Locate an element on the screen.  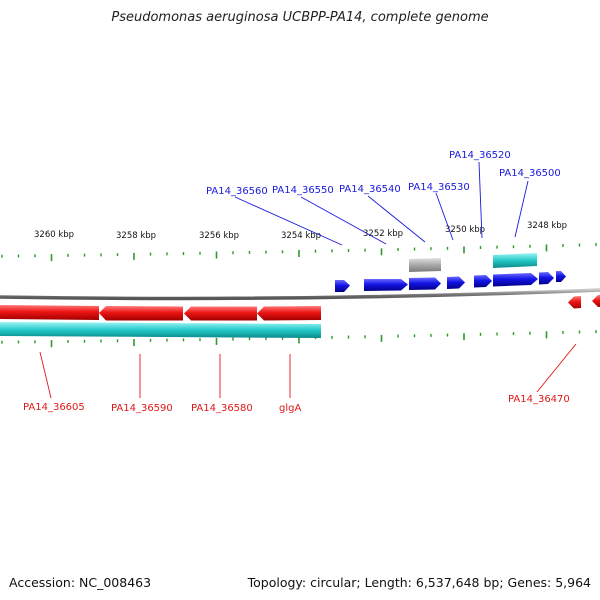
scale-label: 3252 kbp is located at coordinates (383, 234).